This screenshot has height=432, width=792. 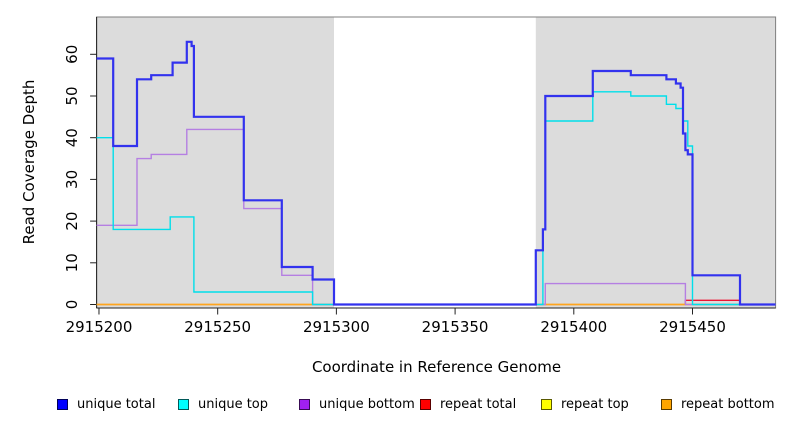 I want to click on legend-item-unique-top: unique top, so click(x=223, y=404).